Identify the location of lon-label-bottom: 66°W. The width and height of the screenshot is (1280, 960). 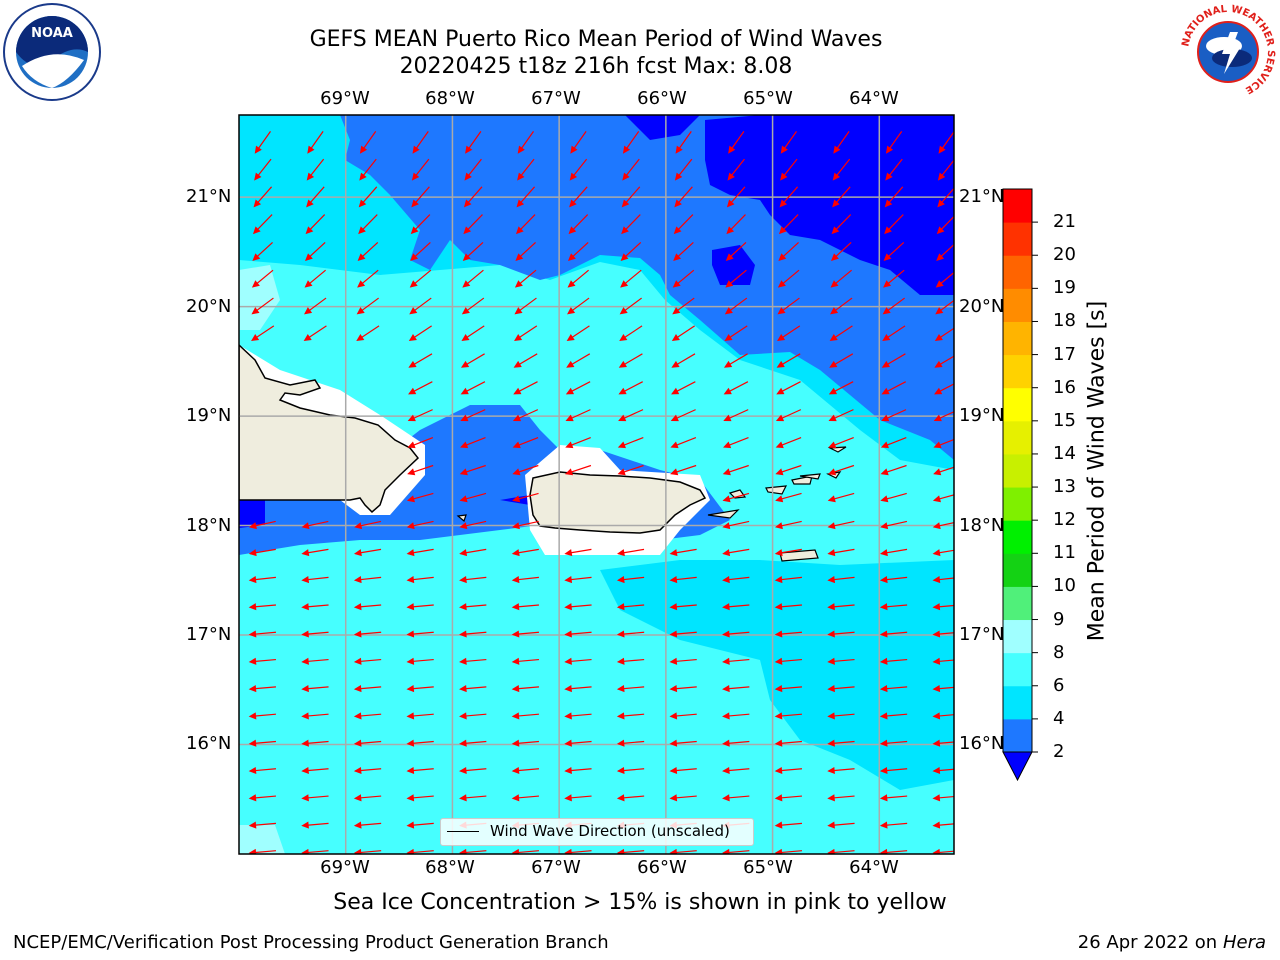
(662, 867).